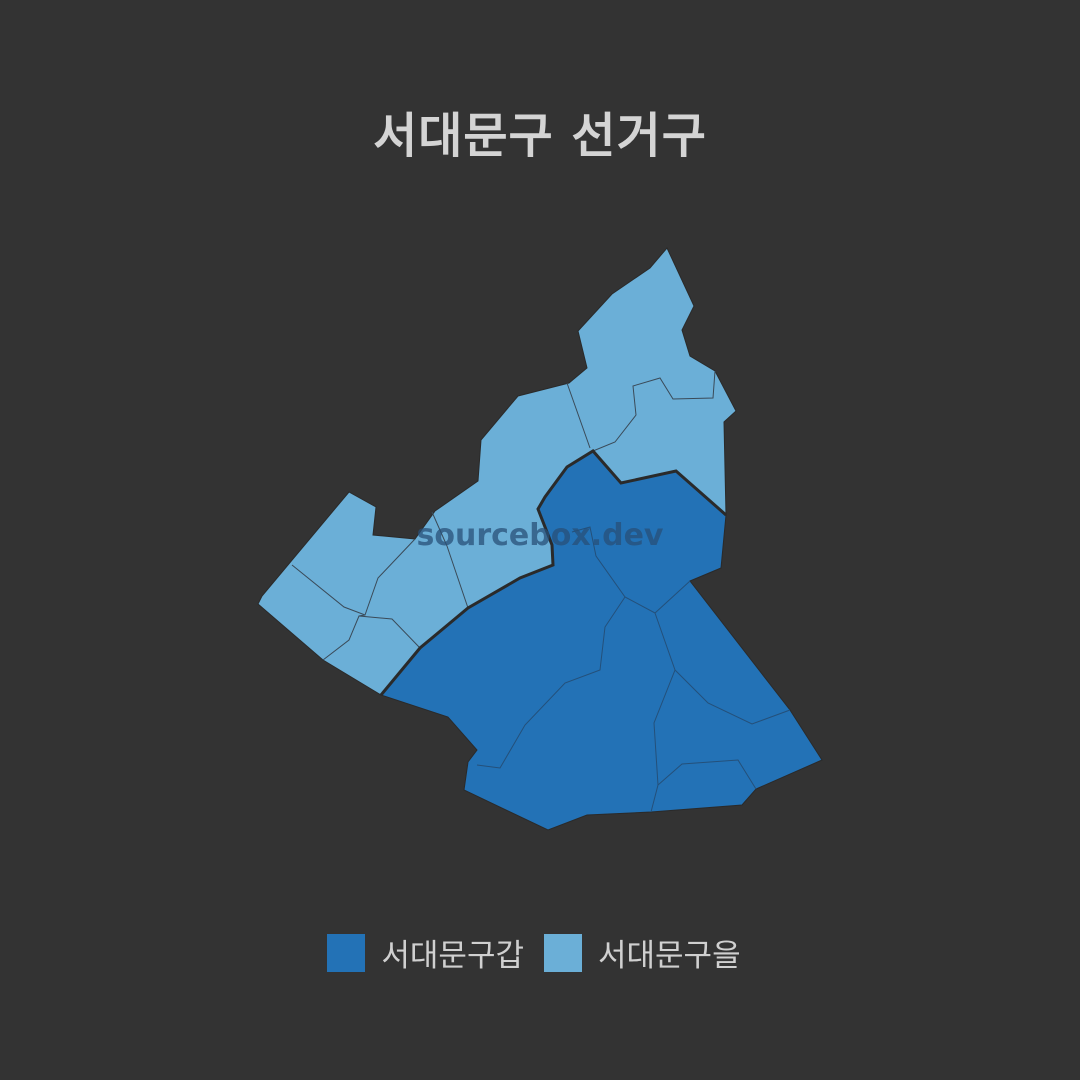  I want to click on legend-item-gap: 서대문구갑, so click(431, 952).